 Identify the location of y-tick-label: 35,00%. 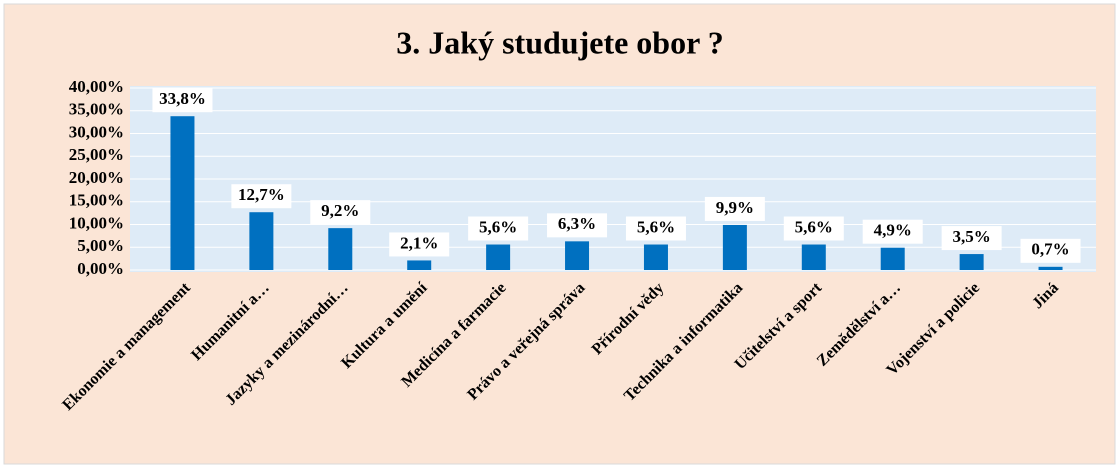
(96, 109).